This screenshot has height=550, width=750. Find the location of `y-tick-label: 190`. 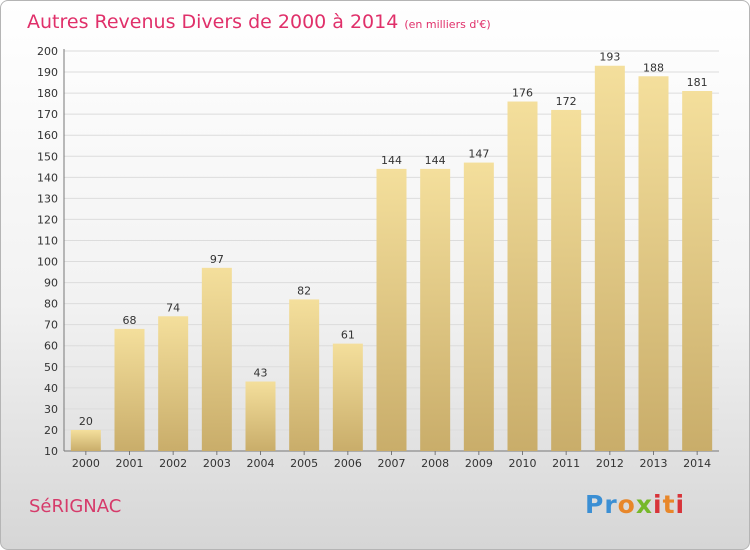

y-tick-label: 190 is located at coordinates (47, 72).